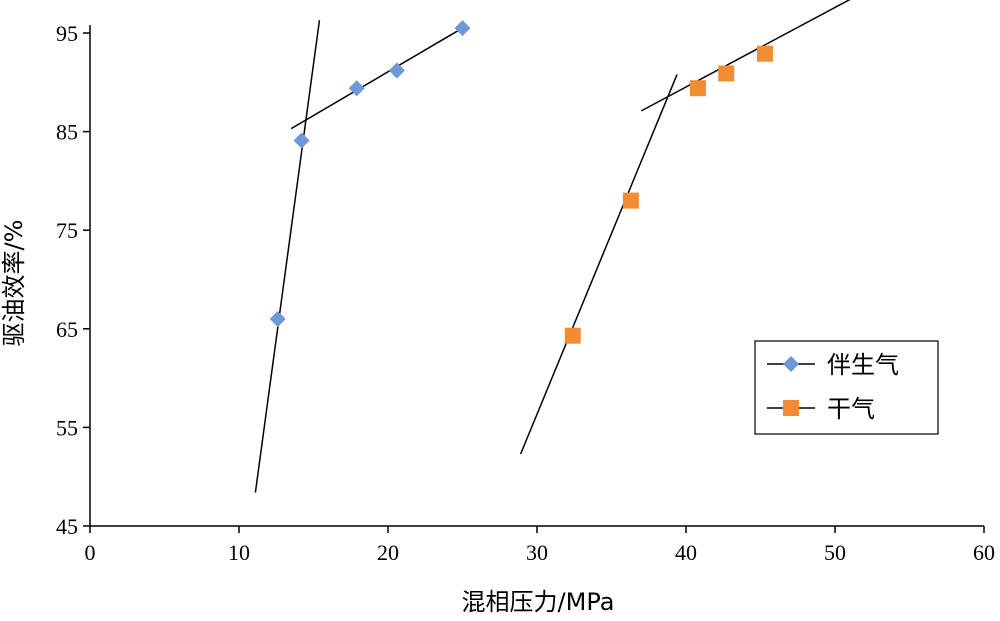  I want to click on legend-box, so click(846, 387).